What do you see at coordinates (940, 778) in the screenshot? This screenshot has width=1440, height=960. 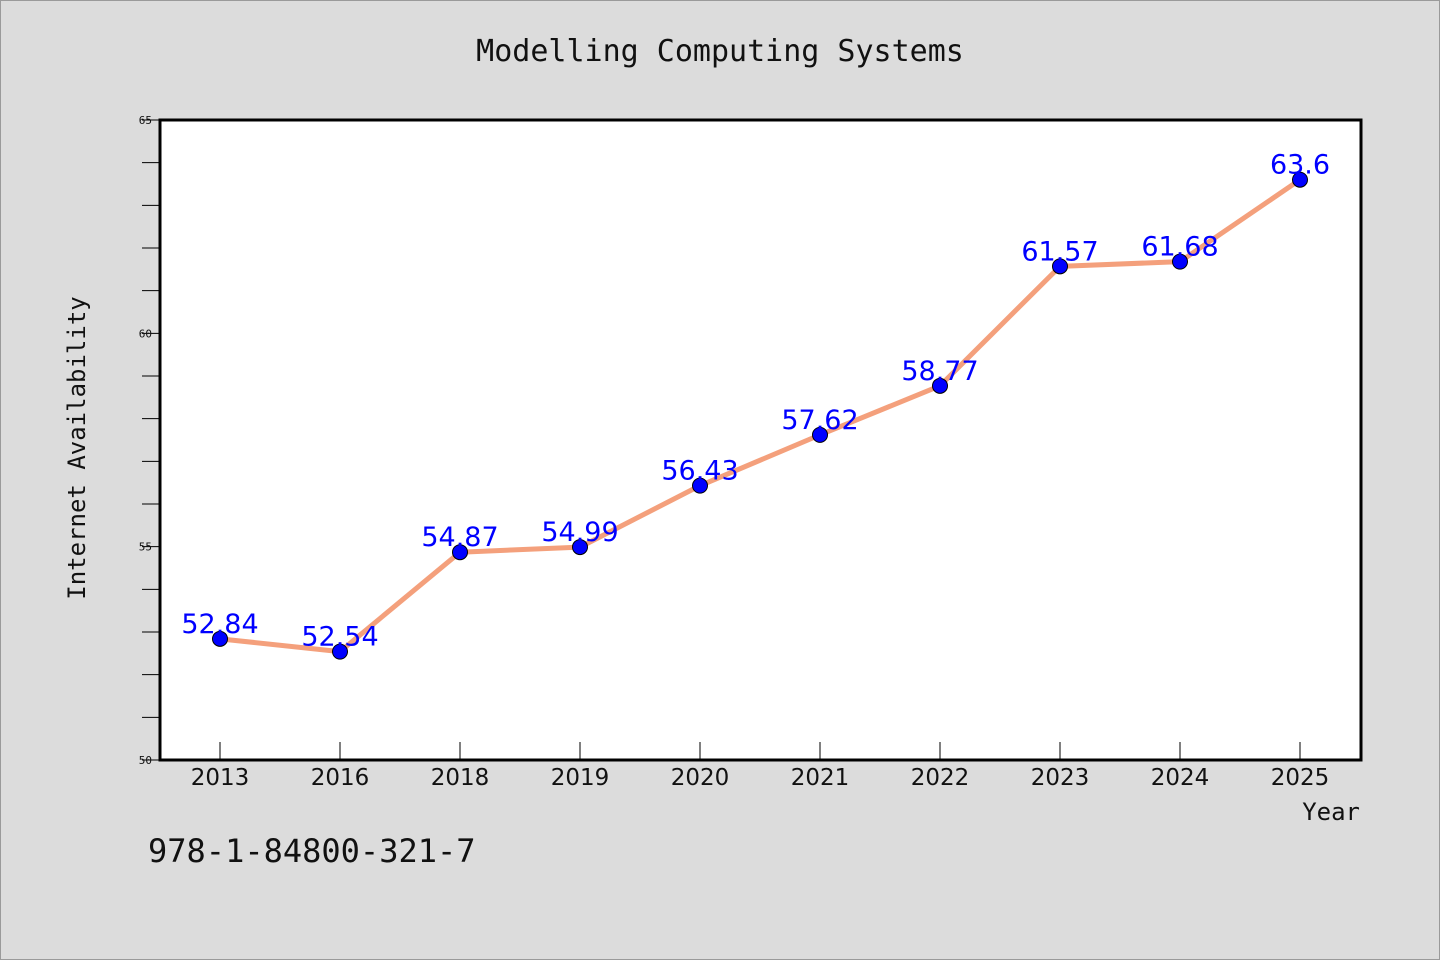 I see `x-tick-label: 2022` at bounding box center [940, 778].